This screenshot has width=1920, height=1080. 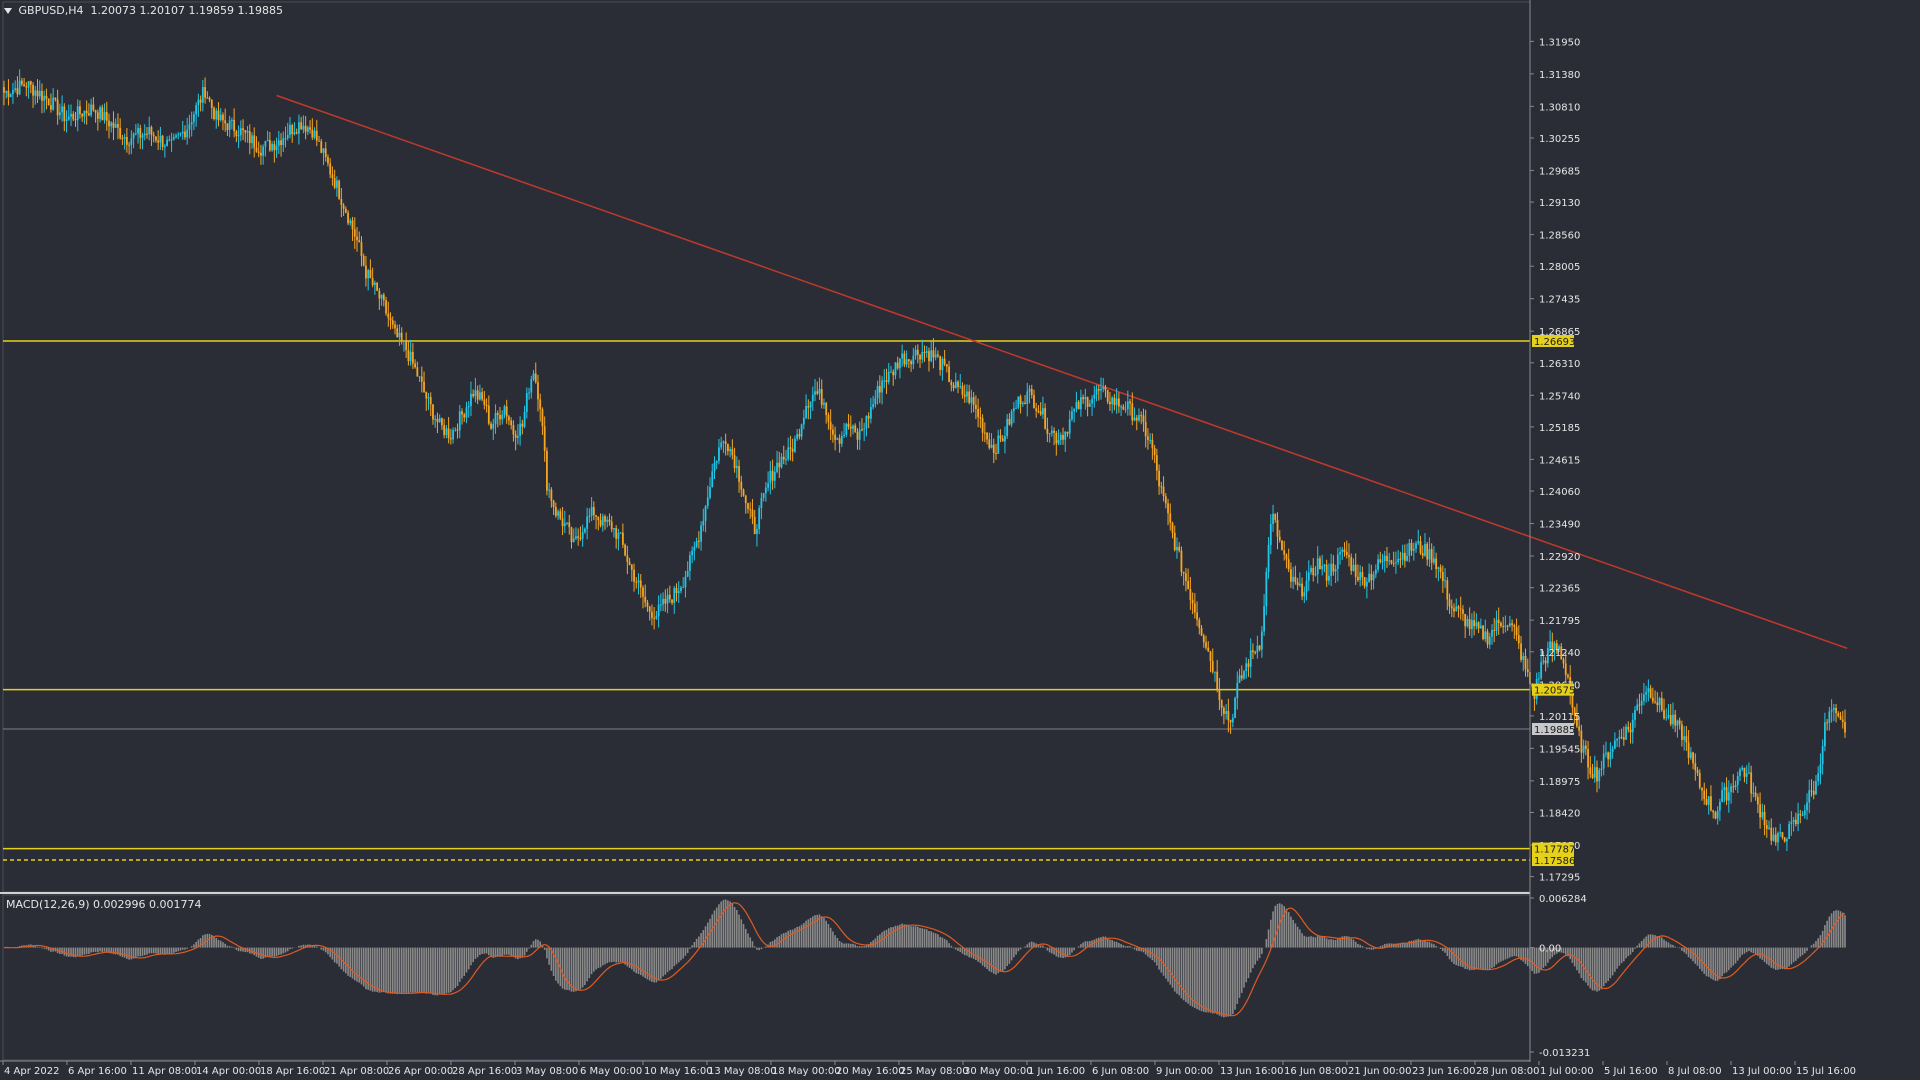 What do you see at coordinates (998, 1071) in the screenshot?
I see `time-tick-label: 30 May 00:00` at bounding box center [998, 1071].